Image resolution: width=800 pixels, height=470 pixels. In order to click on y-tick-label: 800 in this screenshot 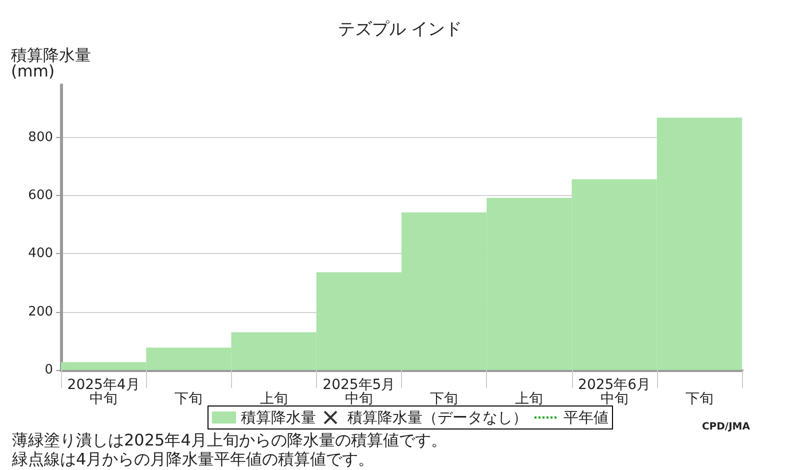, I will do `click(40, 137)`.